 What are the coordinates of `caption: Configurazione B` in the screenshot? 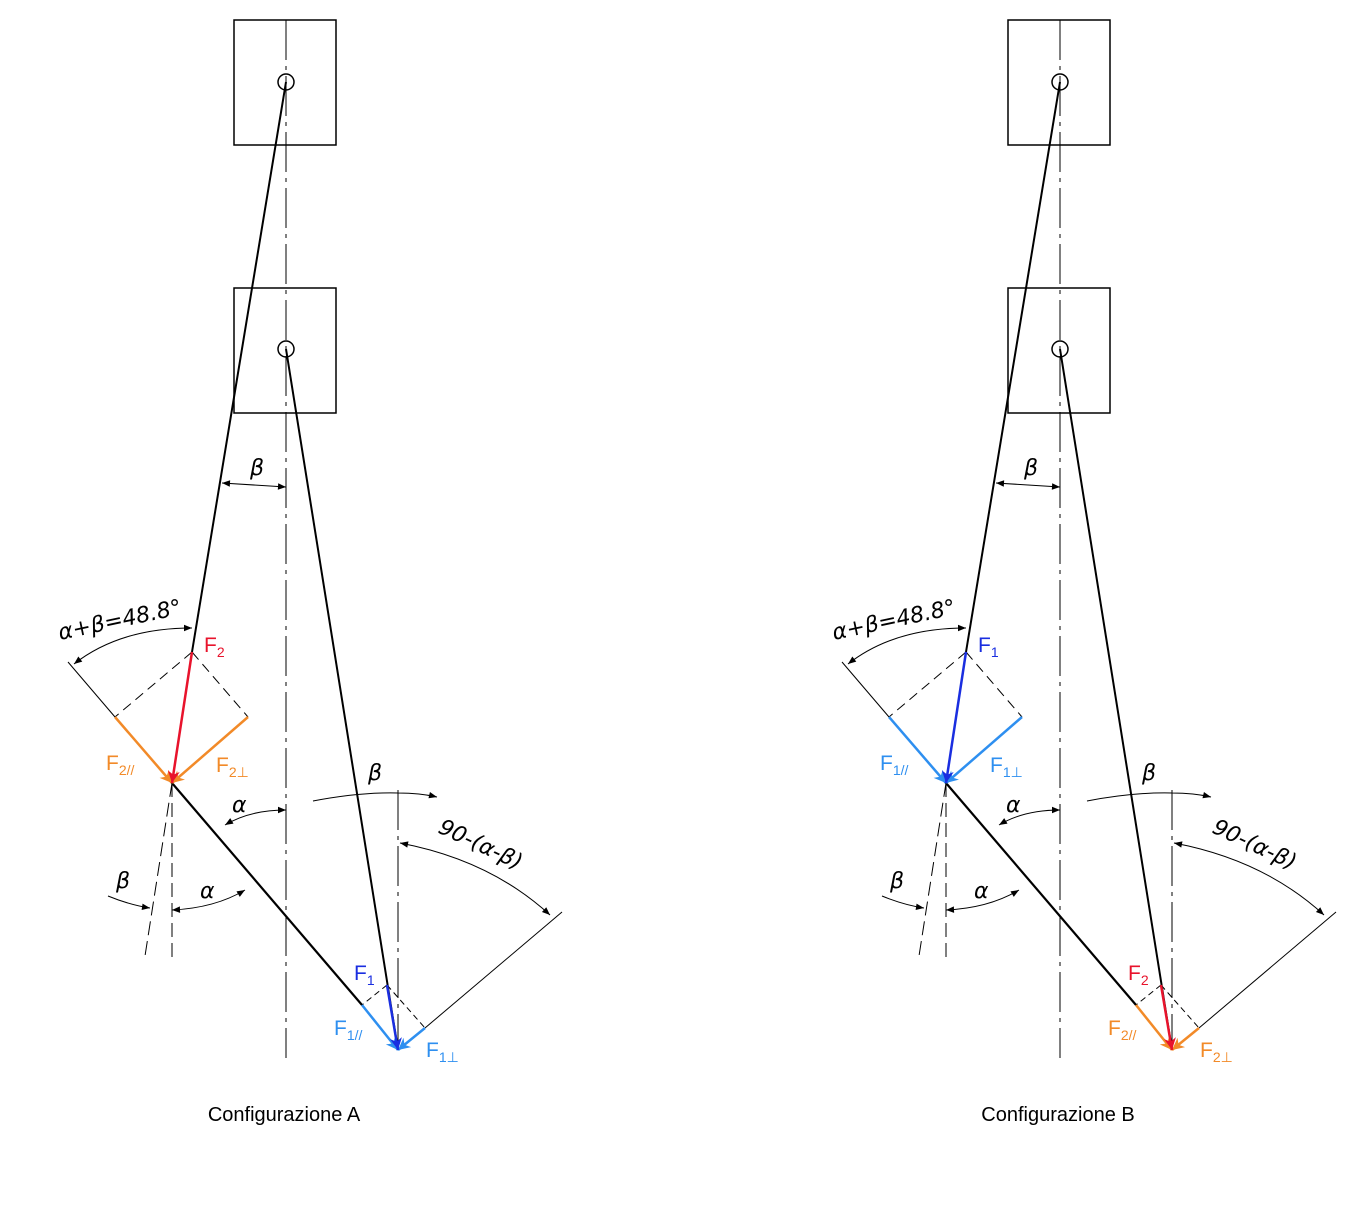 It's located at (1057, 1115).